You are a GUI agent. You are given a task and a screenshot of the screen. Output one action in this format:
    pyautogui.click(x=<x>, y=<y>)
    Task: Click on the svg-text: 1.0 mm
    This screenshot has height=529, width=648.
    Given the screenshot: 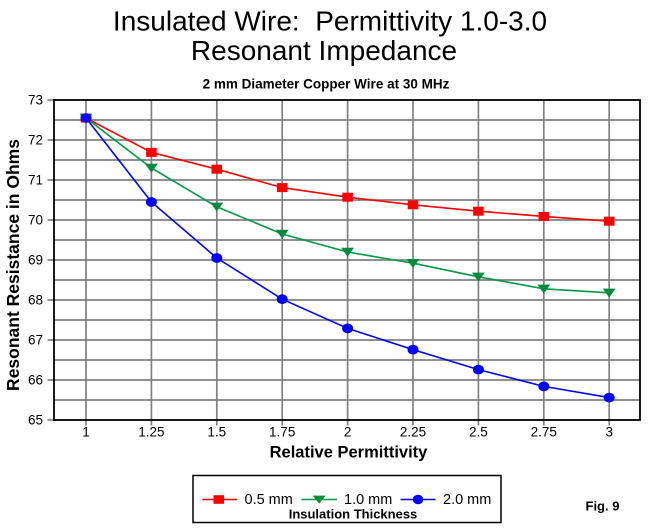 What is the action you would take?
    pyautogui.click(x=368, y=500)
    